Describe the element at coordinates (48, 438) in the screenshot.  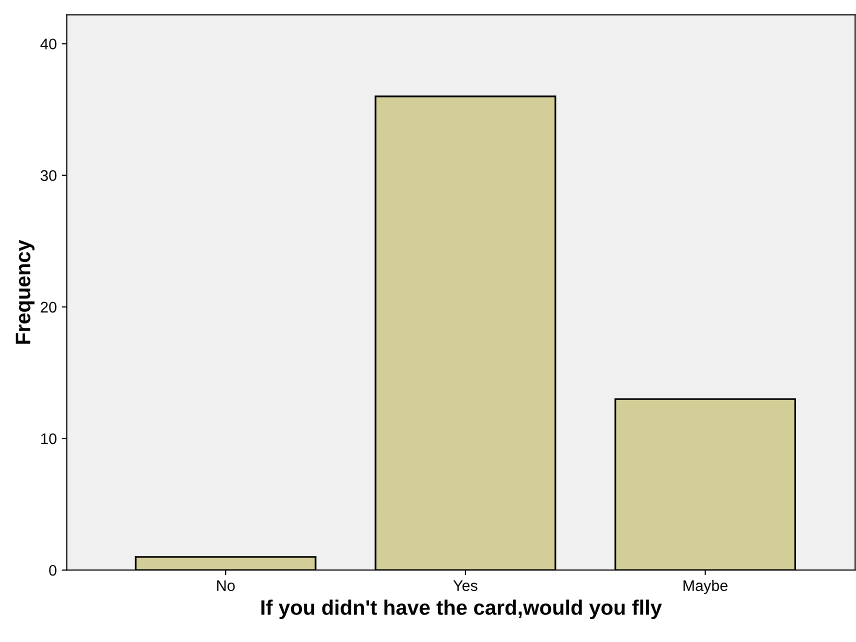
I see `y-tick-label: 10` at that location.